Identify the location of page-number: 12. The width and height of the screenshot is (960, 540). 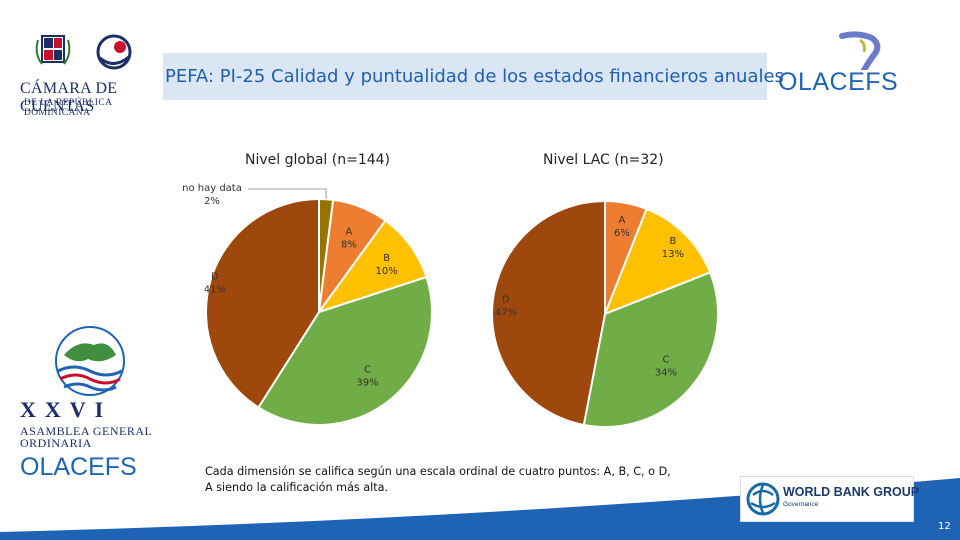
(944, 526).